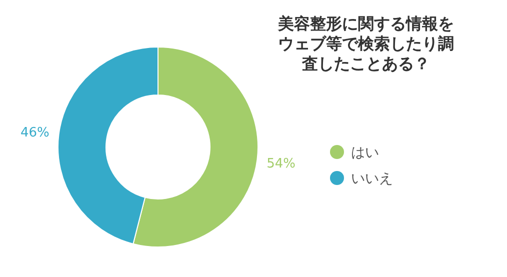 The image size is (507, 277). Describe the element at coordinates (372, 179) in the screenshot. I see `legend-label: いいえ` at that location.